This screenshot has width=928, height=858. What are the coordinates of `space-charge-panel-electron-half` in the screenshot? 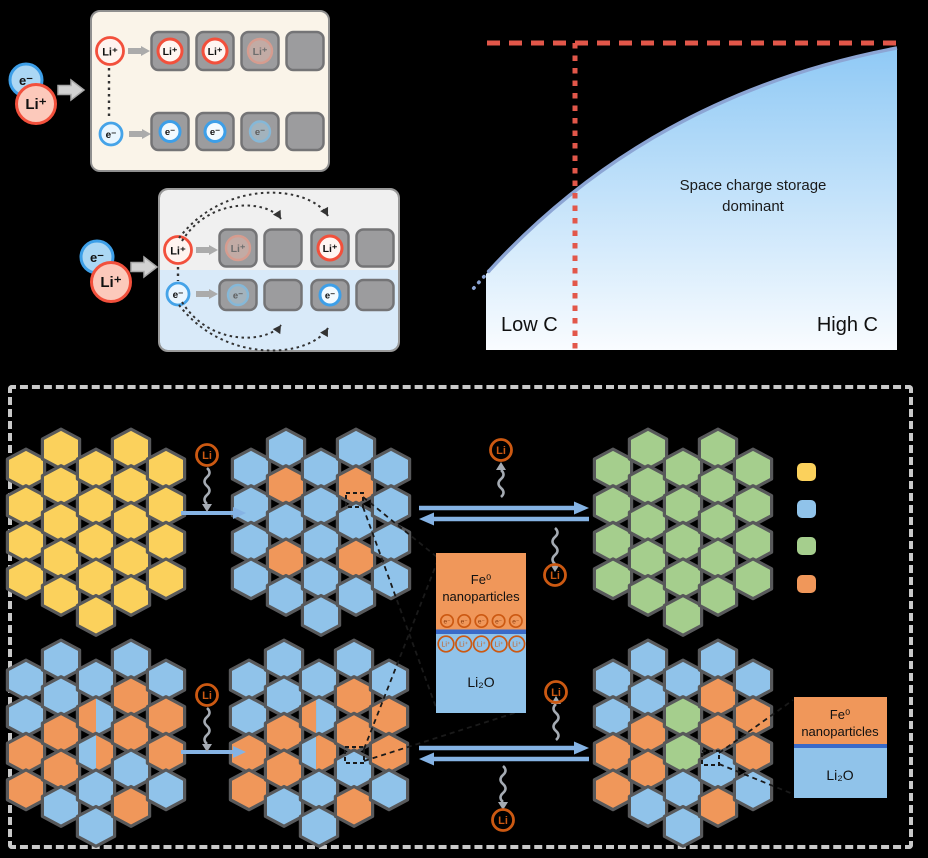 It's located at (279, 310).